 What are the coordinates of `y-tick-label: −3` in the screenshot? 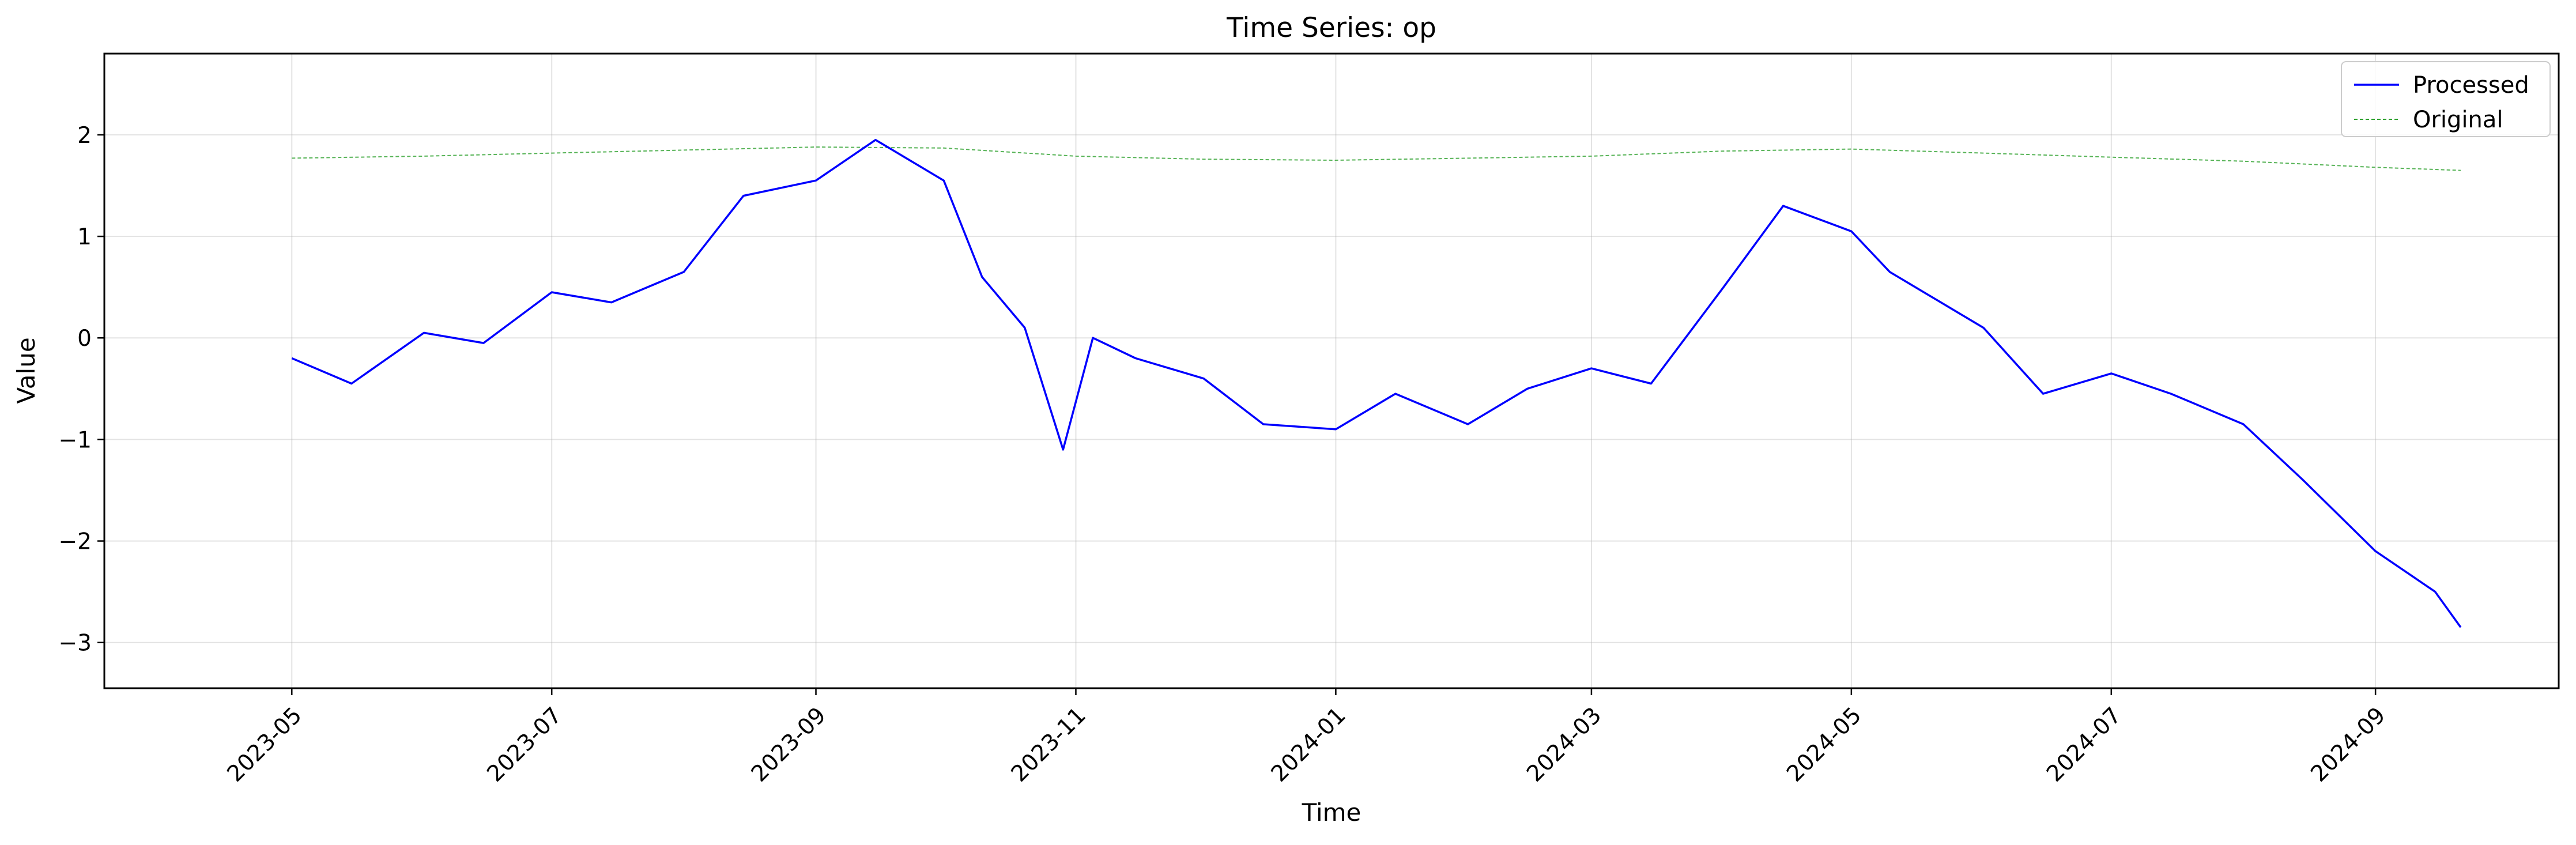 It's located at (75, 644).